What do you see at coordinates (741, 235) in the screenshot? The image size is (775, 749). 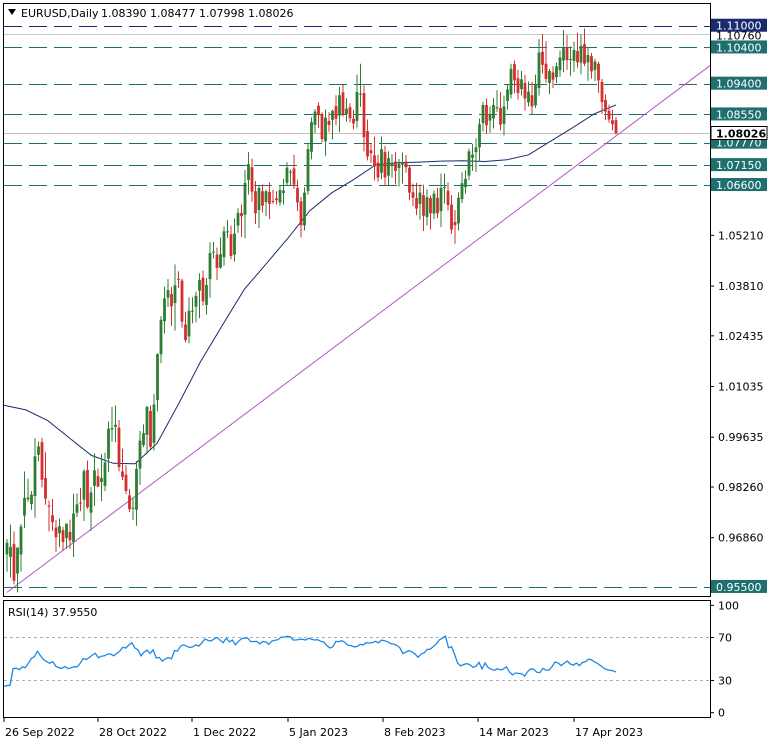 I see `price-tick-label: 1.05210` at bounding box center [741, 235].